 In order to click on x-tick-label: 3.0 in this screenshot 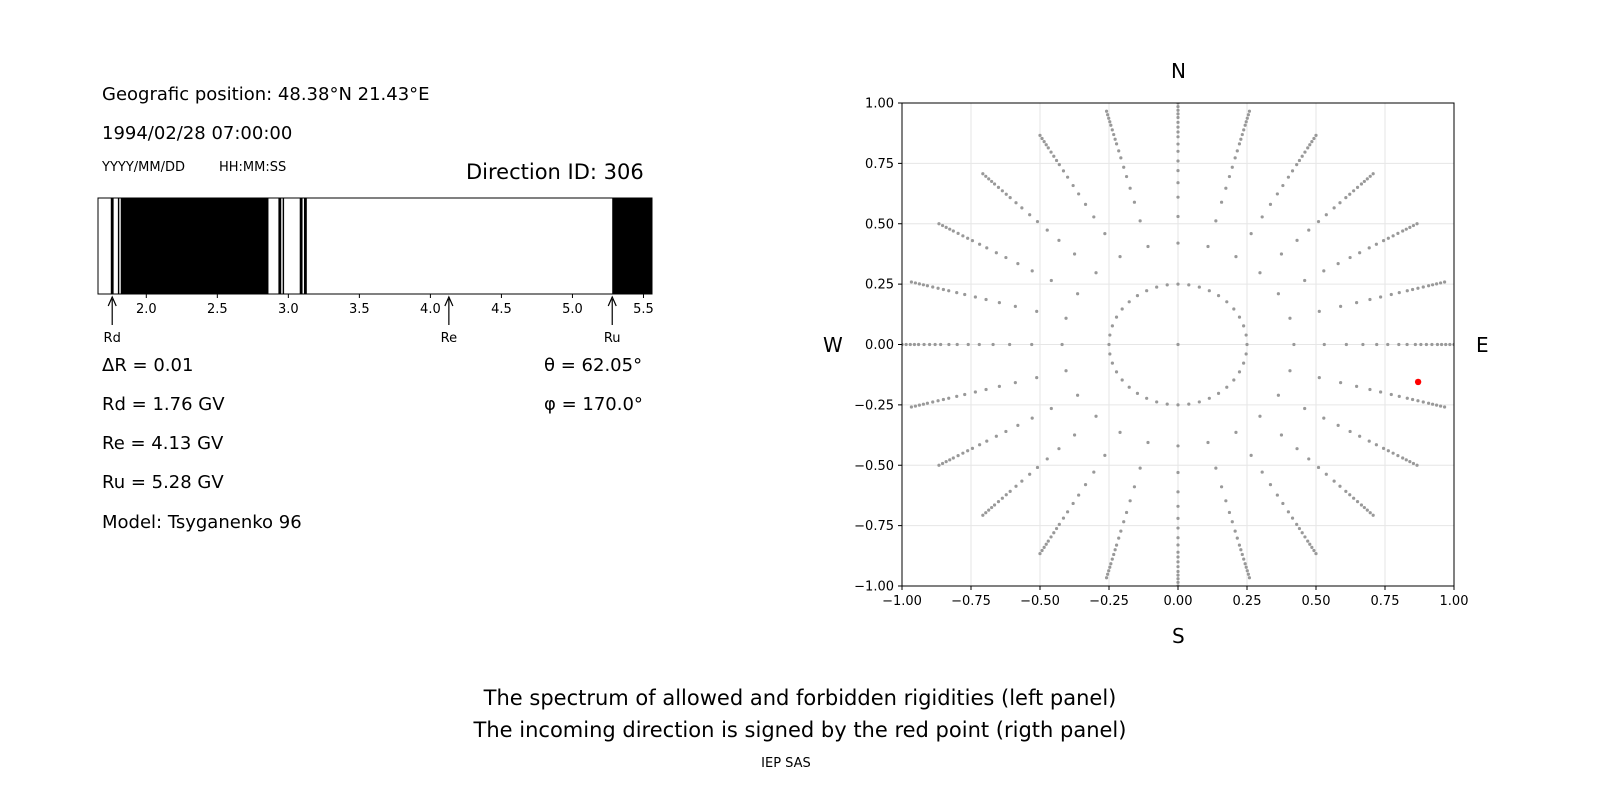, I will do `click(288, 309)`.